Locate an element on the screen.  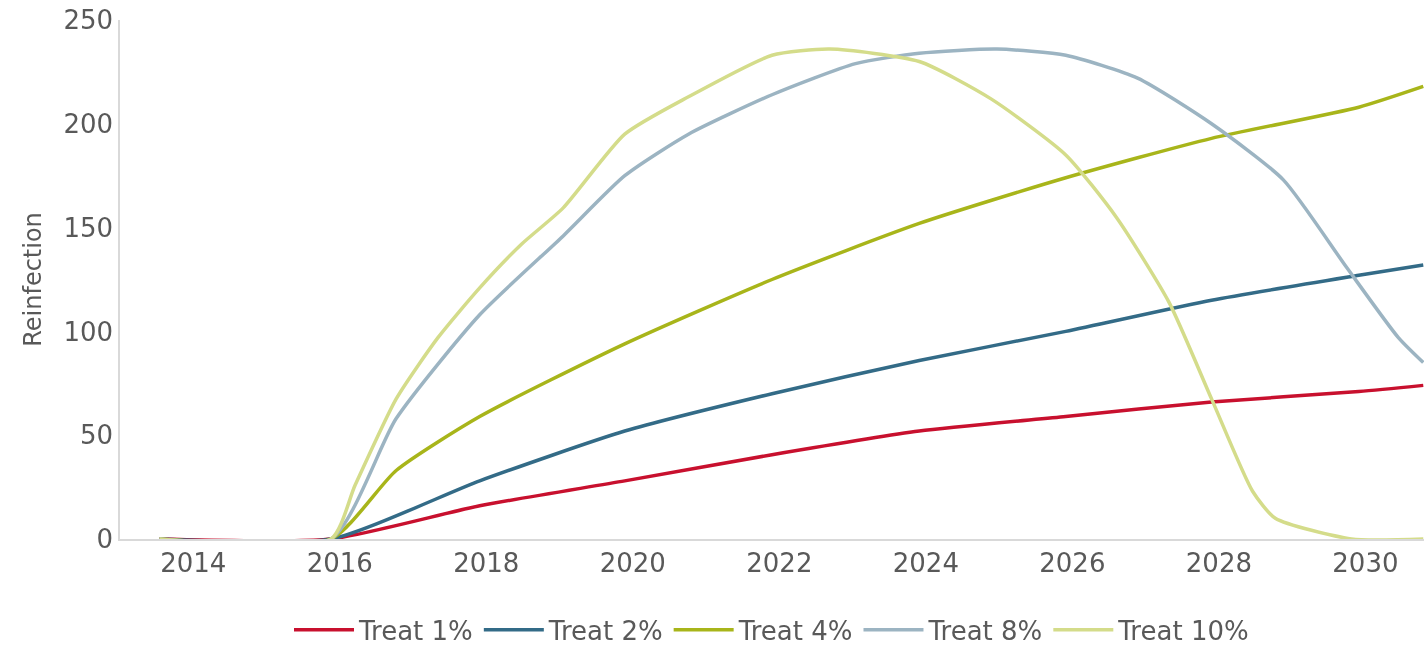
y-axis-title: Reinfection is located at coordinates (33, 279).